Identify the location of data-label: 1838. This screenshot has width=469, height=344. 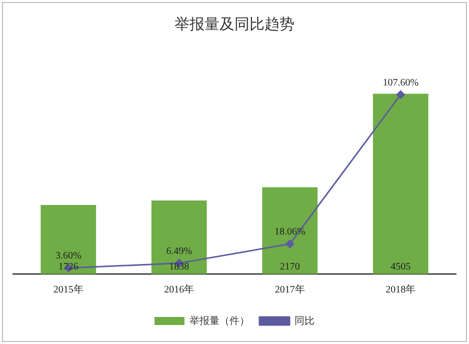
(179, 267).